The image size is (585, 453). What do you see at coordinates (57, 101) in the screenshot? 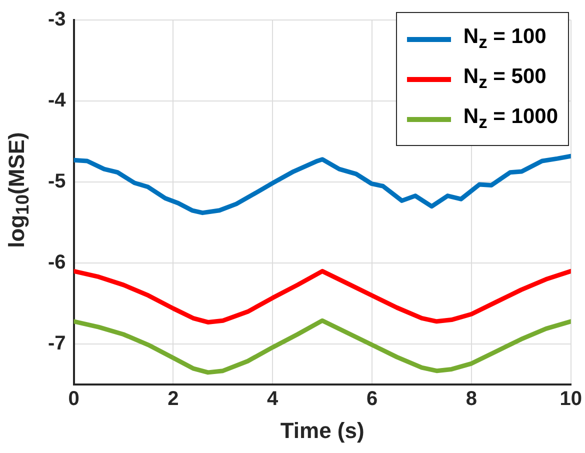
I see `y-tick-label: -4` at bounding box center [57, 101].